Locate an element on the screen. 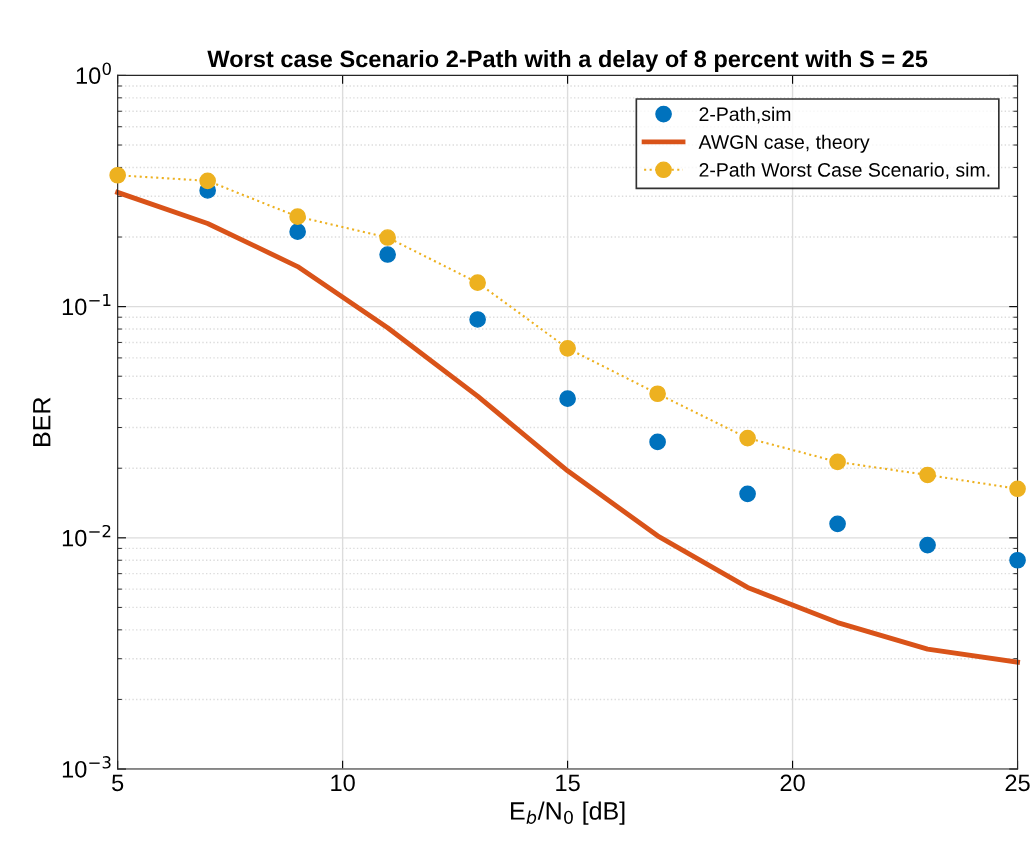  x-tick-label: 20 is located at coordinates (792, 783).